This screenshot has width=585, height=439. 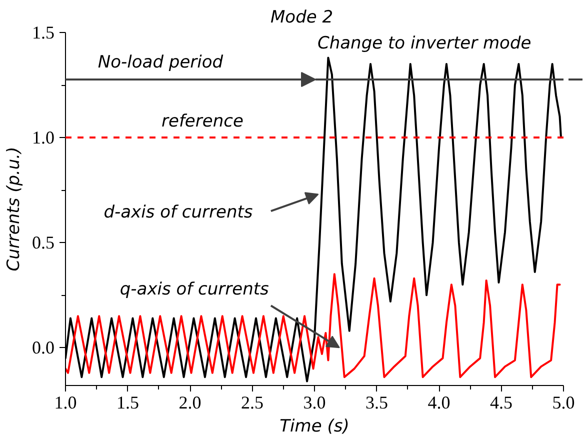 I want to click on x-tick-label: 1.5, so click(x=127, y=402).